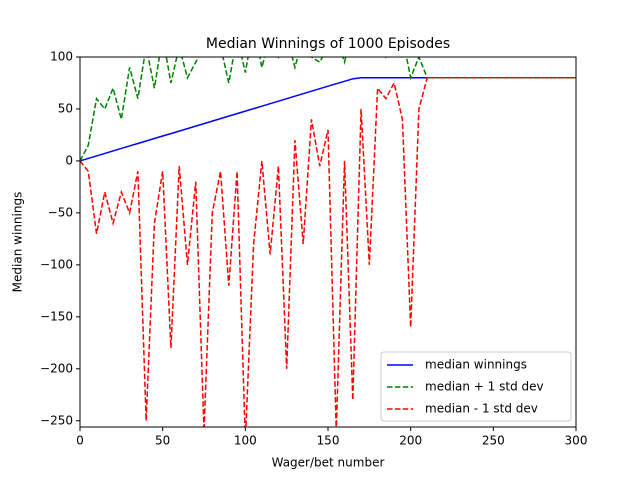 Image resolution: width=640 pixels, height=484 pixels. What do you see at coordinates (328, 44) in the screenshot?
I see `chart-title: Median Winnings of 1000 Episodes` at bounding box center [328, 44].